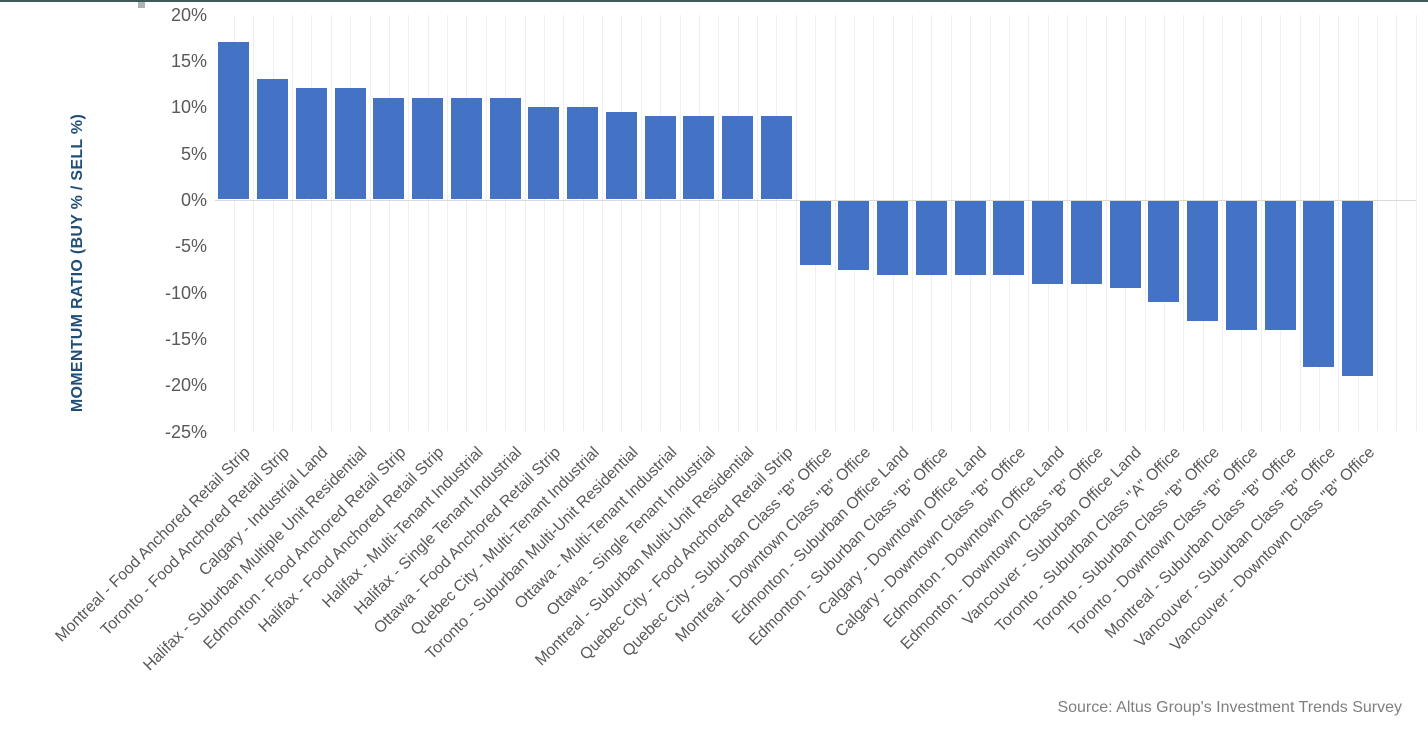 The height and width of the screenshot is (738, 1428). I want to click on y-axis-tick-label: 10%, so click(188, 107).